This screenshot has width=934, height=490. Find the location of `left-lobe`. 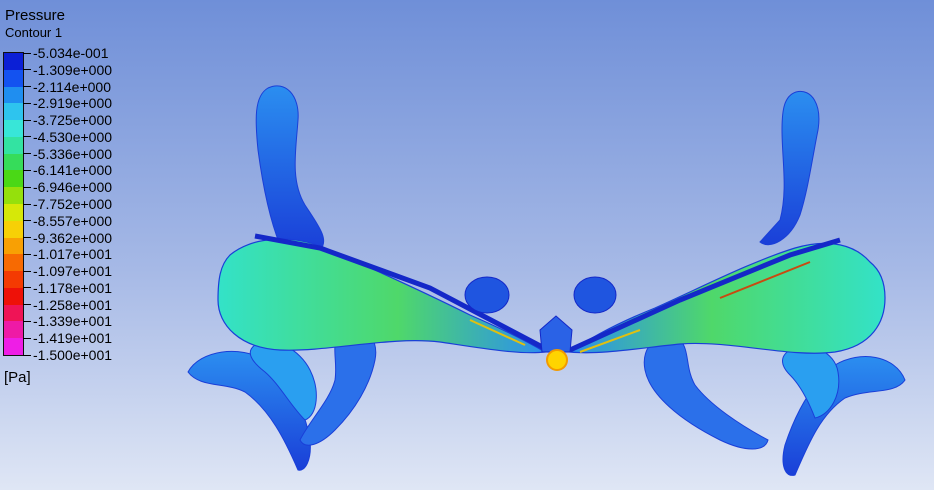

left-lobe is located at coordinates (487, 295).